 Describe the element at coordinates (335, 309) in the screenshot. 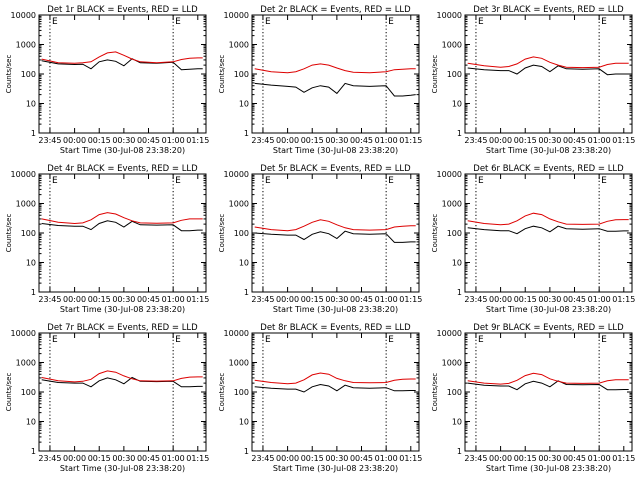

I see `x-axis-label: Start Time (30-Jul-08 23:38:20)` at that location.